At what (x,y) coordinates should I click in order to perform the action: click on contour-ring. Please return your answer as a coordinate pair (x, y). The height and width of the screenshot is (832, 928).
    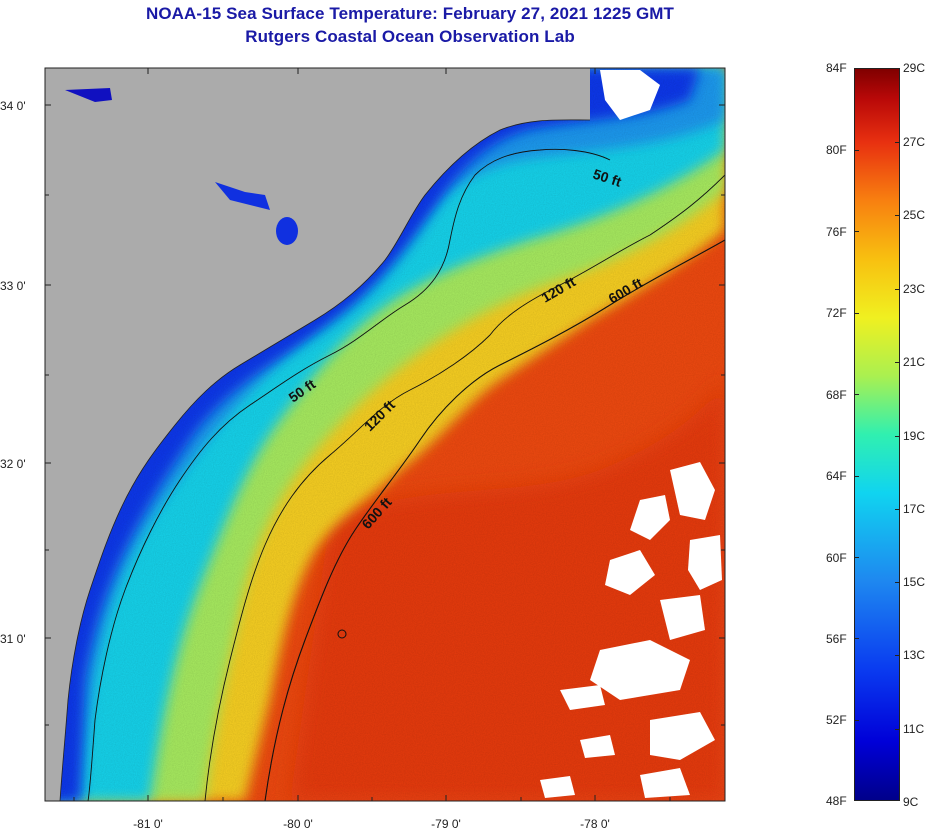
    Looking at the image, I should click on (342, 634).